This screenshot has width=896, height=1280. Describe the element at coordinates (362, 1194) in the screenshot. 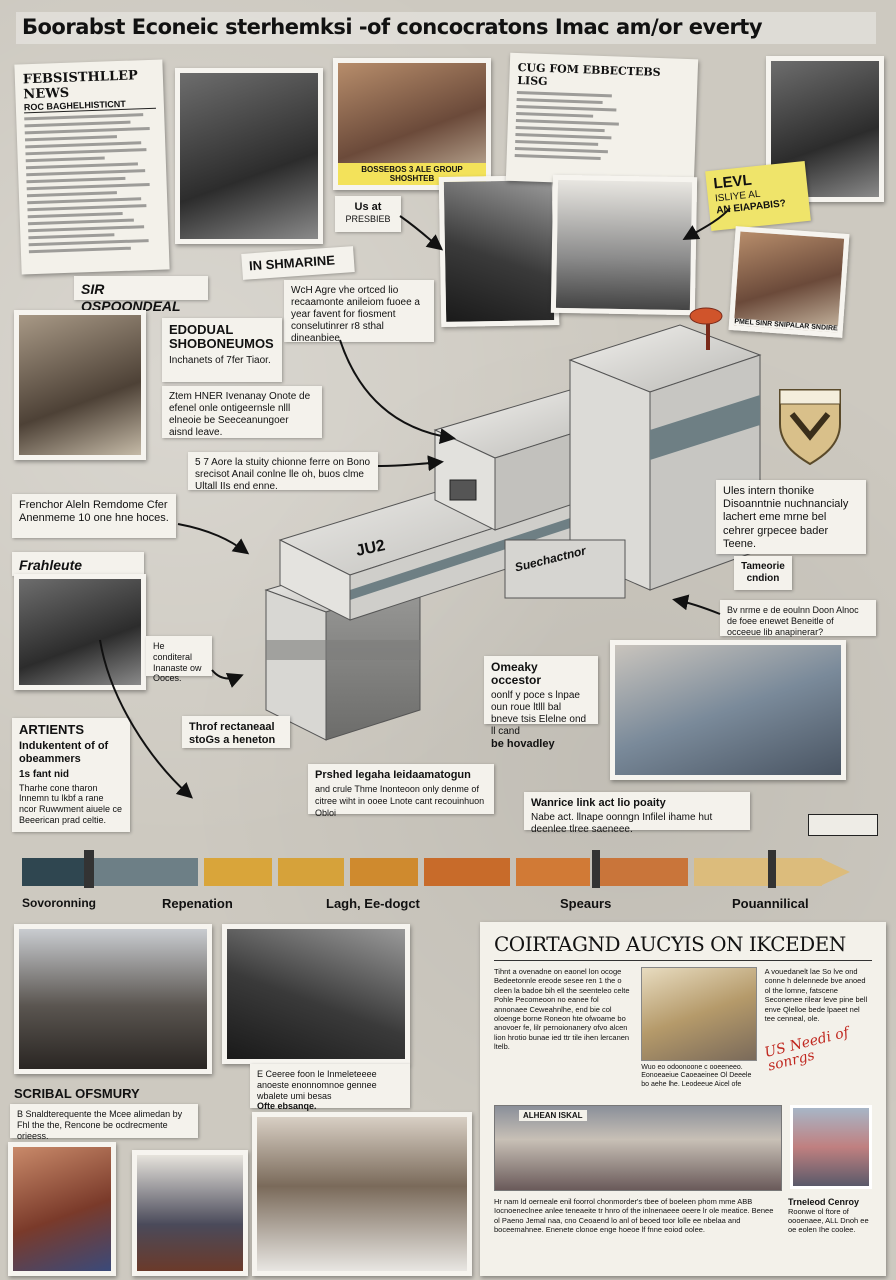

I see `photo-table-group` at that location.